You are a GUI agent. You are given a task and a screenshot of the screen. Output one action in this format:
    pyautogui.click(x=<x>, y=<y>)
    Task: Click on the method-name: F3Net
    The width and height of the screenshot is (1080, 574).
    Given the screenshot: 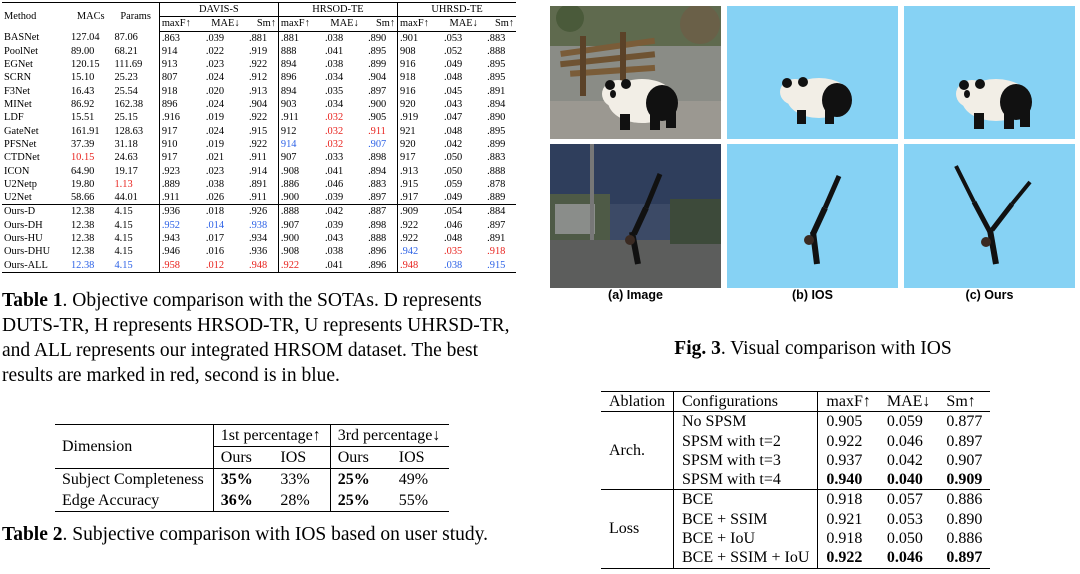 What is the action you would take?
    pyautogui.click(x=17, y=91)
    